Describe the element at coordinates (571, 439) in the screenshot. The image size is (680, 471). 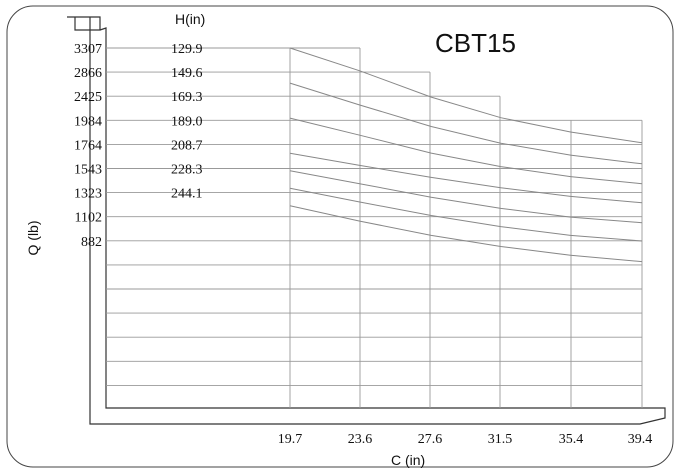
I see `x-tick-label: 35.4` at that location.